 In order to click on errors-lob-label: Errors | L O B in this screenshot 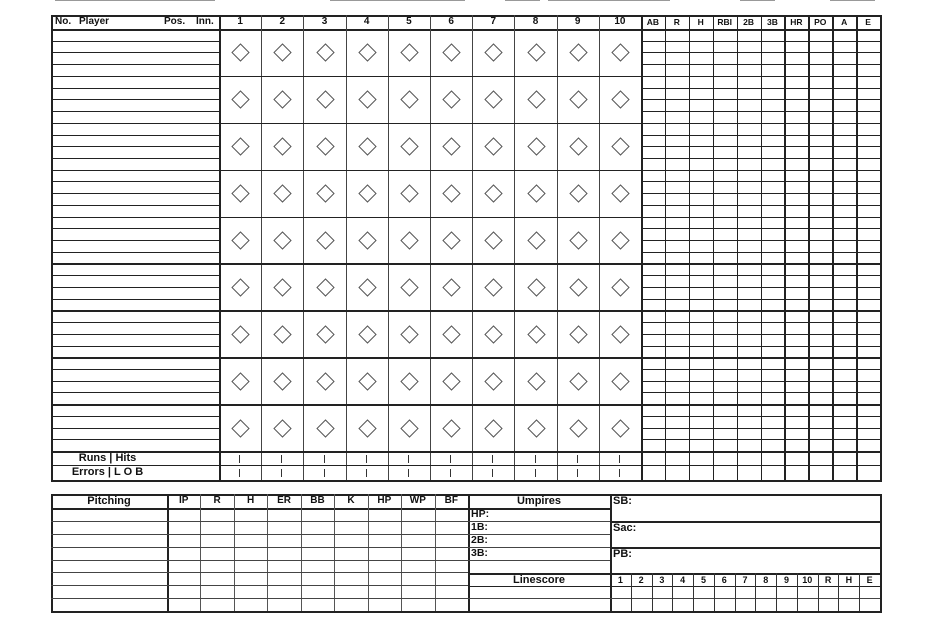, I will do `click(107, 472)`.